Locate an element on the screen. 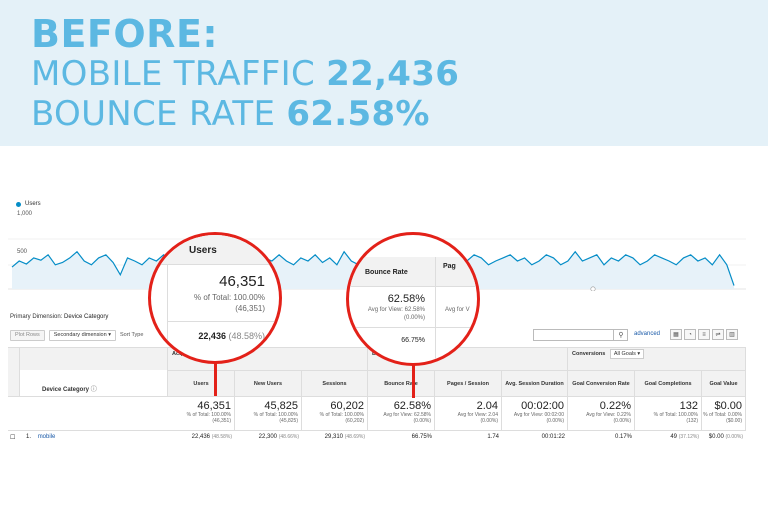  legend-dot-icon is located at coordinates (18, 204).